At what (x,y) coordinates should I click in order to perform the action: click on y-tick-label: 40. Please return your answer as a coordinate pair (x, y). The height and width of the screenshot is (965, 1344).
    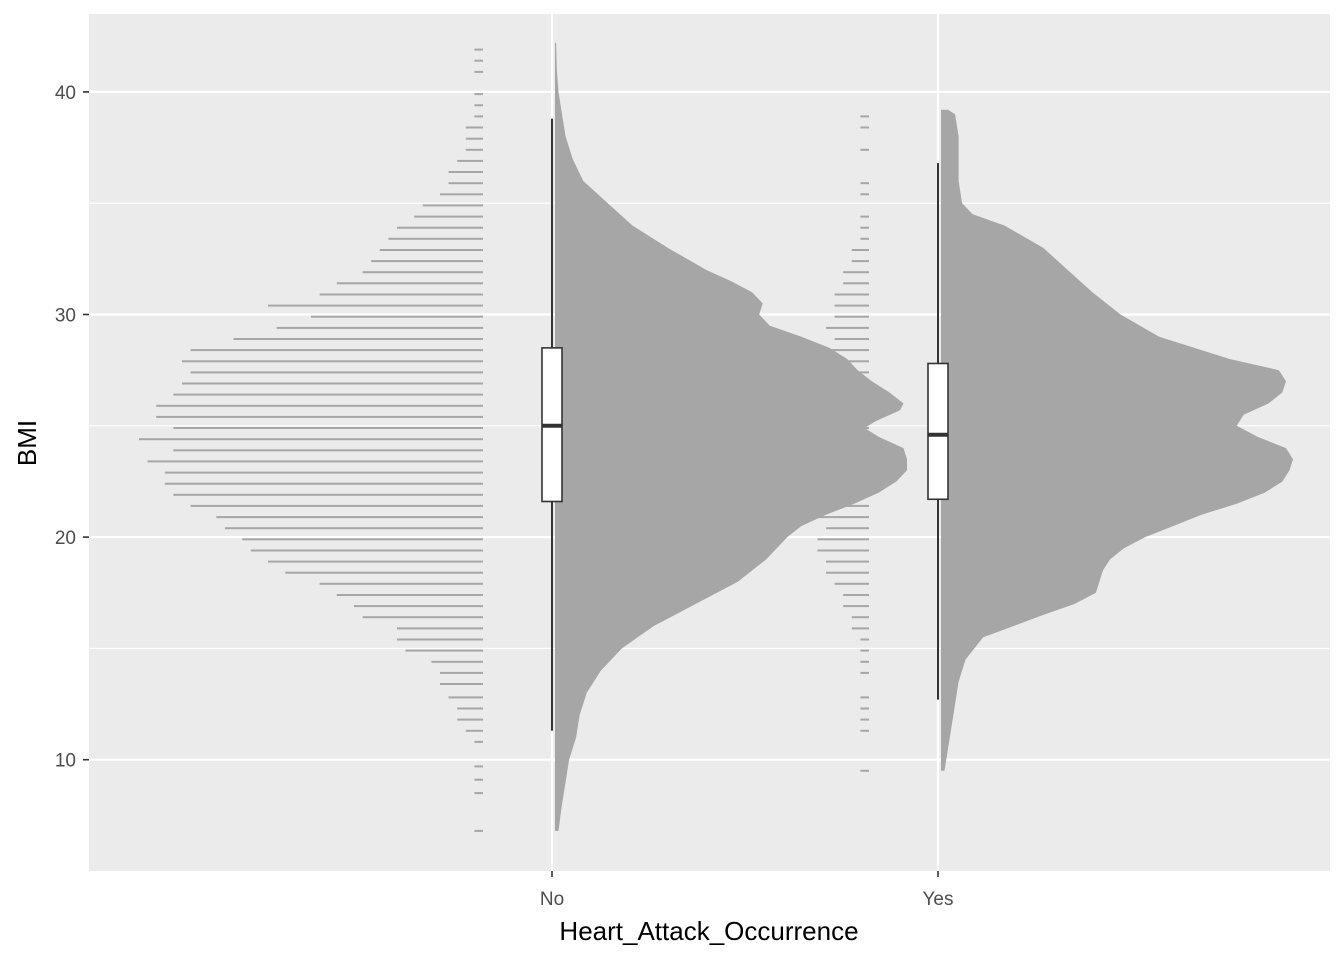
    Looking at the image, I should click on (65, 93).